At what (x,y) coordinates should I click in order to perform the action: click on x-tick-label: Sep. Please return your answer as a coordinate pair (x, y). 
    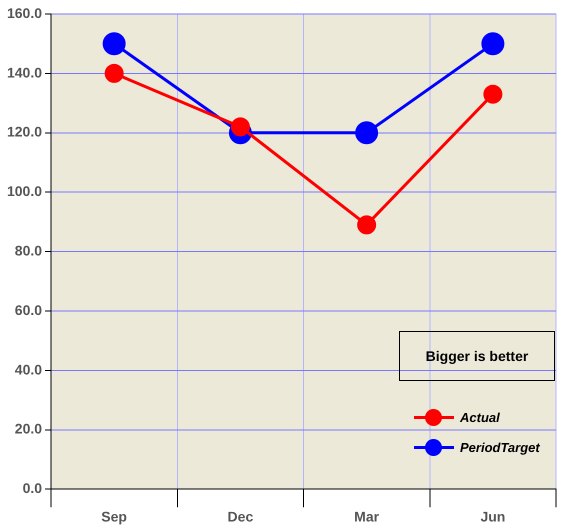
    Looking at the image, I should click on (114, 516).